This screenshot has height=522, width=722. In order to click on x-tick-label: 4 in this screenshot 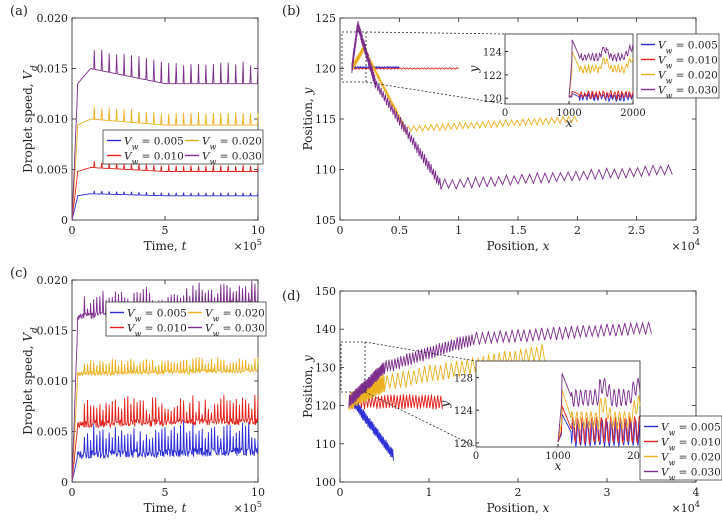, I will do `click(696, 492)`.